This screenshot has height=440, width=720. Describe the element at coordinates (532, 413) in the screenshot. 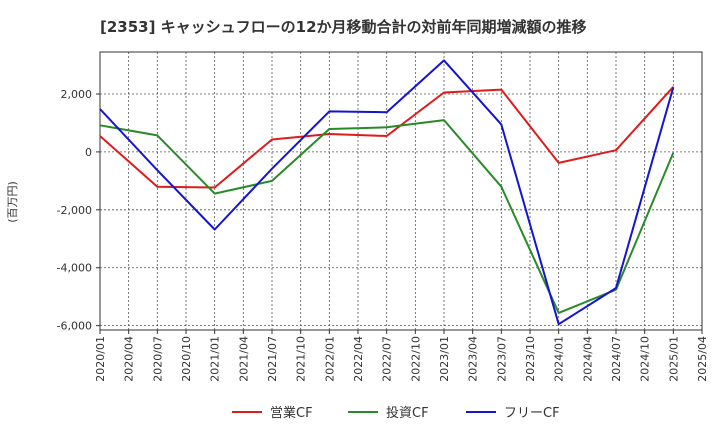

I see `legend-label-3: フリーCF` at that location.